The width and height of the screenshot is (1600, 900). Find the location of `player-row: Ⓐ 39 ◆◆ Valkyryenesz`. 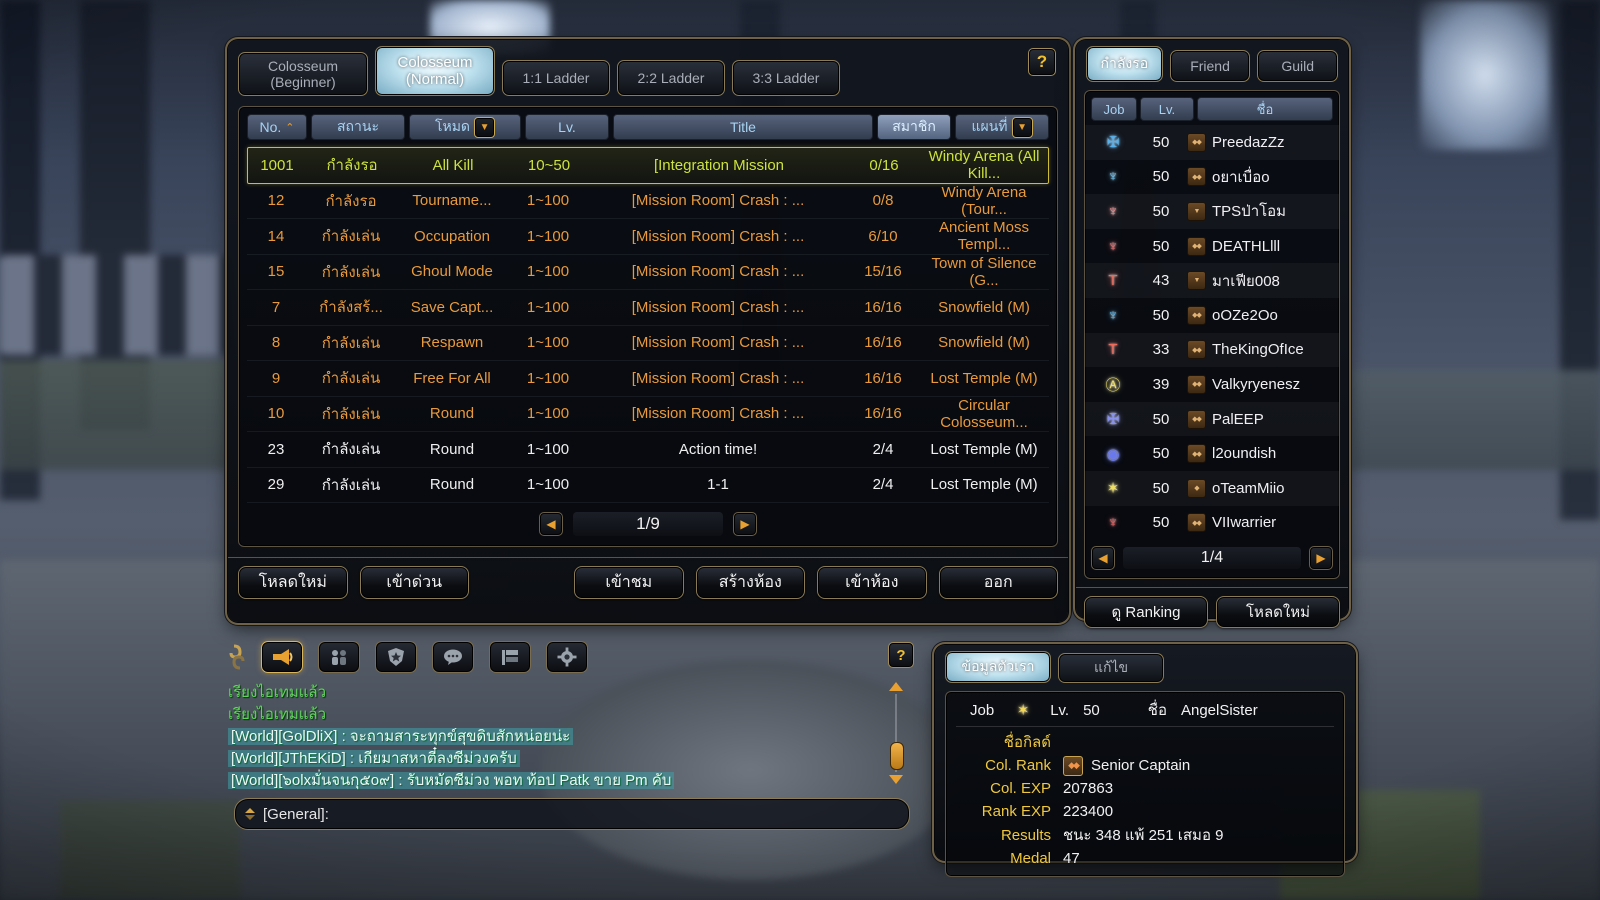

player-row: Ⓐ 39 ◆◆ Valkyryenesz is located at coordinates (1212, 384).